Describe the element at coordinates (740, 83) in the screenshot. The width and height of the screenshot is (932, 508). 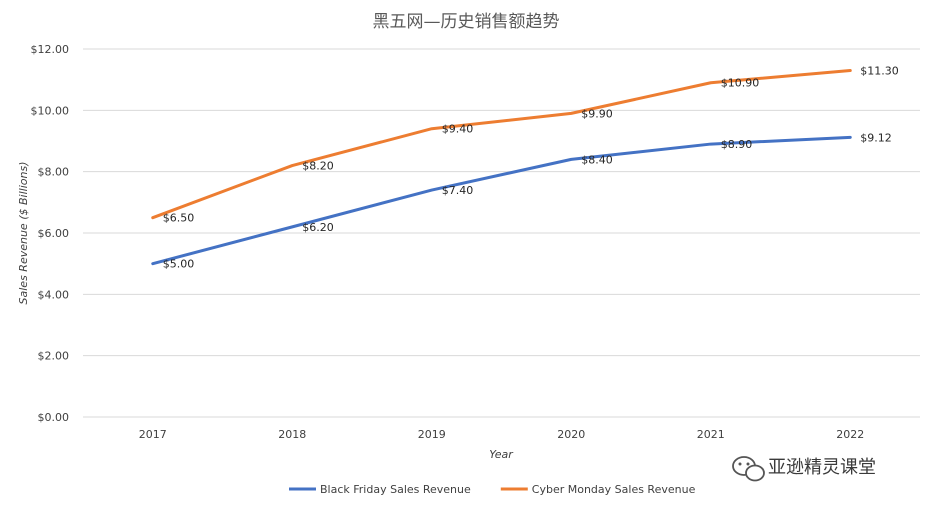
I see `data-label: $10.90` at that location.